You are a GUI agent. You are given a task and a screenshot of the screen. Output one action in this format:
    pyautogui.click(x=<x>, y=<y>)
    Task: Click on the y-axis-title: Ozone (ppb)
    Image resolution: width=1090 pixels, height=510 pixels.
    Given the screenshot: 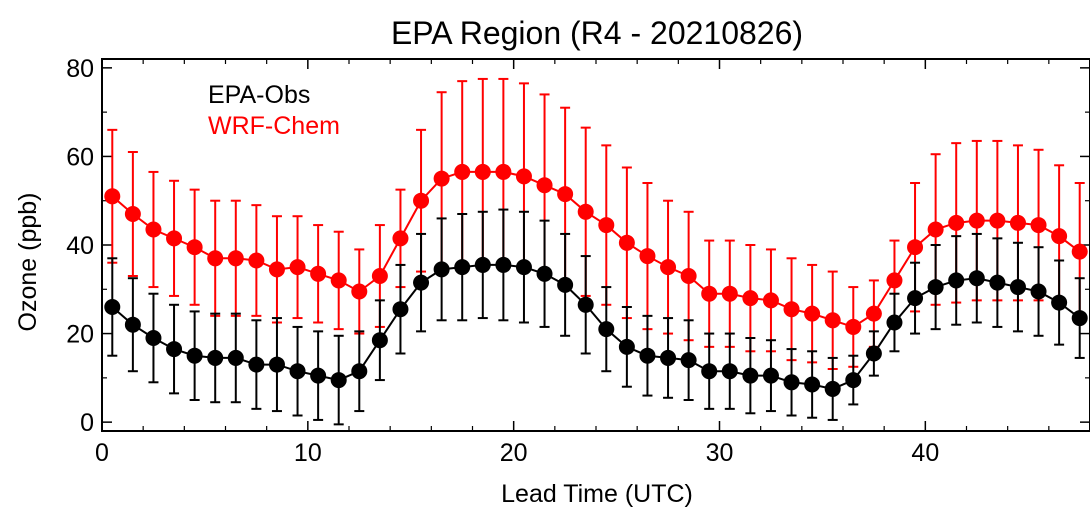 What is the action you would take?
    pyautogui.click(x=28, y=262)
    